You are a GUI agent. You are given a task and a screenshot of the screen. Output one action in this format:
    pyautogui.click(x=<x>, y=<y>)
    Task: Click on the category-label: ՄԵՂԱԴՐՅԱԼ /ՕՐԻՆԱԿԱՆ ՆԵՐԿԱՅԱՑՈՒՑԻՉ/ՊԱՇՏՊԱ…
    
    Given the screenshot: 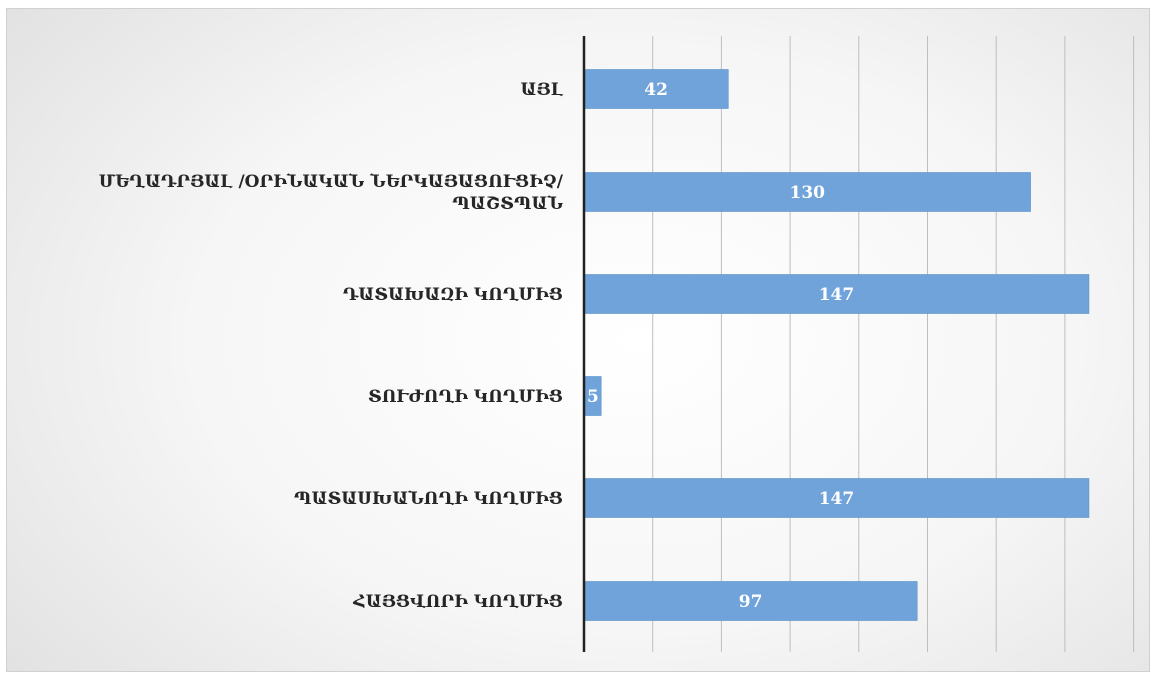 What is the action you would take?
    pyautogui.click(x=331, y=193)
    